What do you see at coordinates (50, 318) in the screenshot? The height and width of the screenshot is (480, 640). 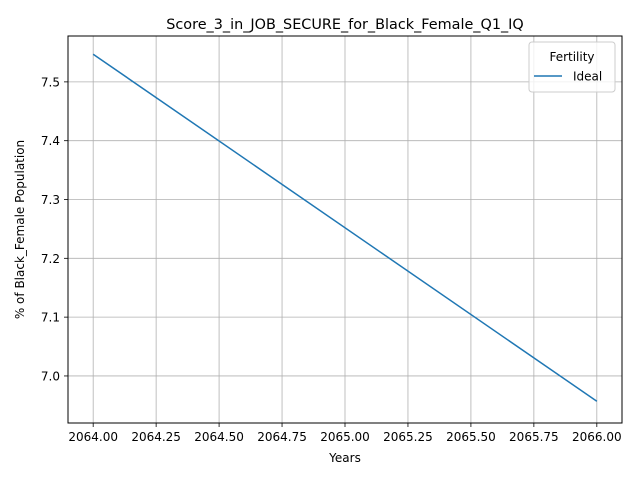 I see `y-tick-label: 7.1` at bounding box center [50, 318].